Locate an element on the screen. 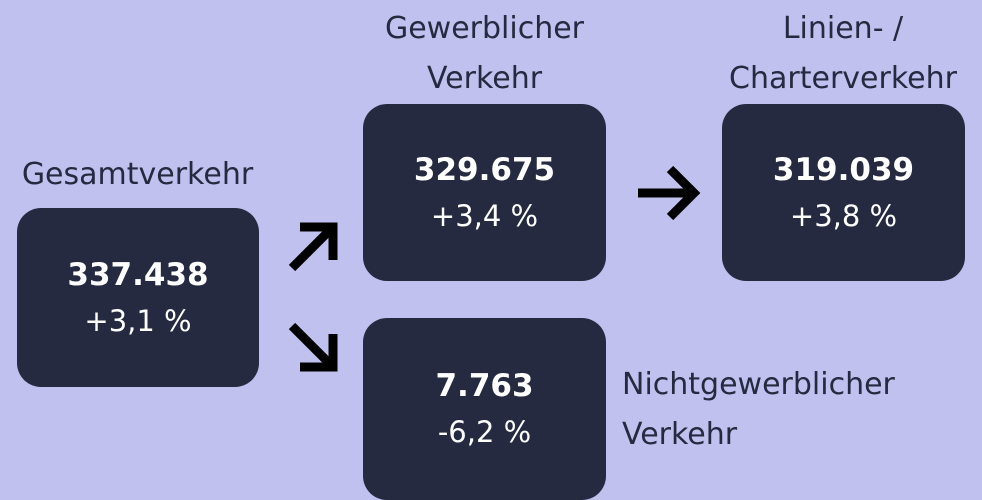  node-label: Gesamtverkehr is located at coordinates (137, 175).